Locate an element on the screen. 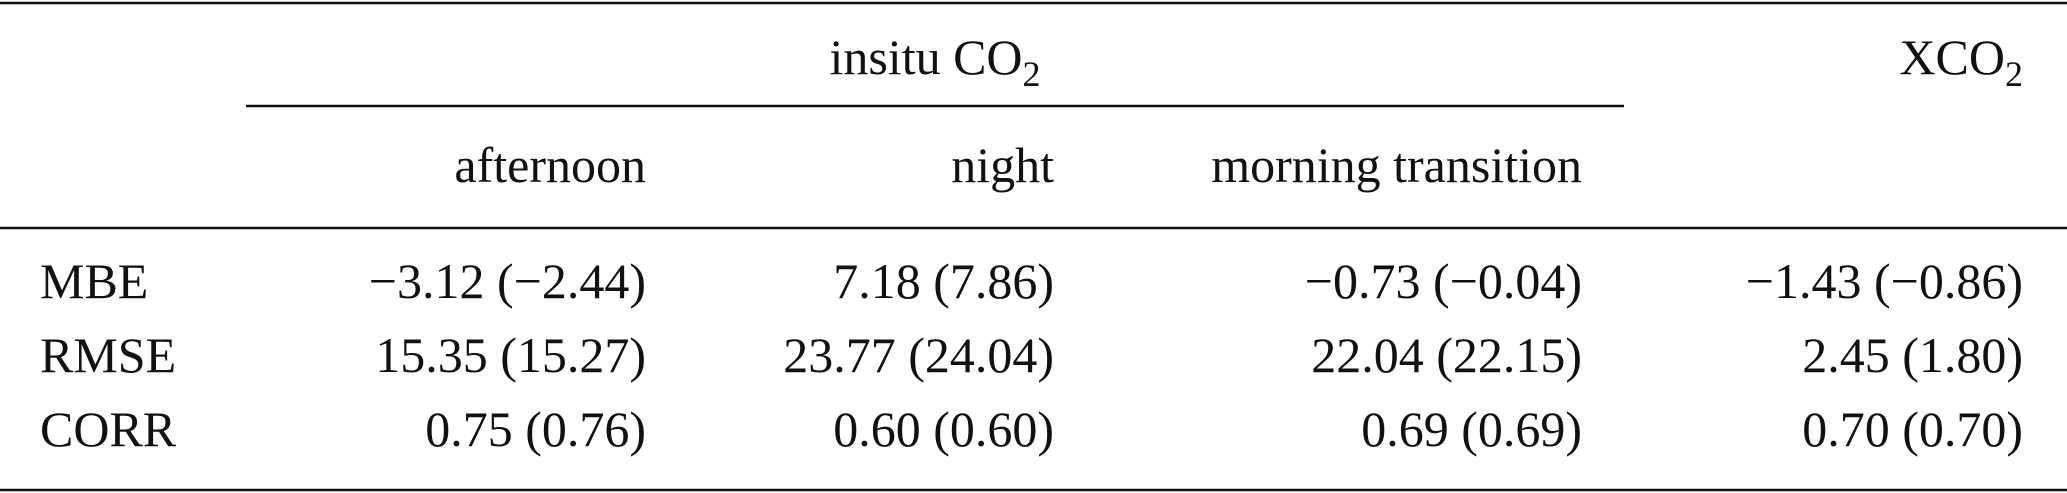 The image size is (2067, 493). cell: 22.04 (22.15) is located at coordinates (1446, 355).